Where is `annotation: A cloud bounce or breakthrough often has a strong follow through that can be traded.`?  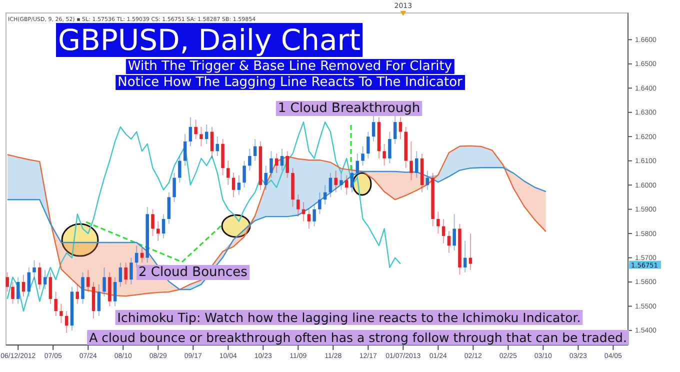 annotation: A cloud bounce or breakthrough often has a strong follow through that can be traded. is located at coordinates (358, 337).